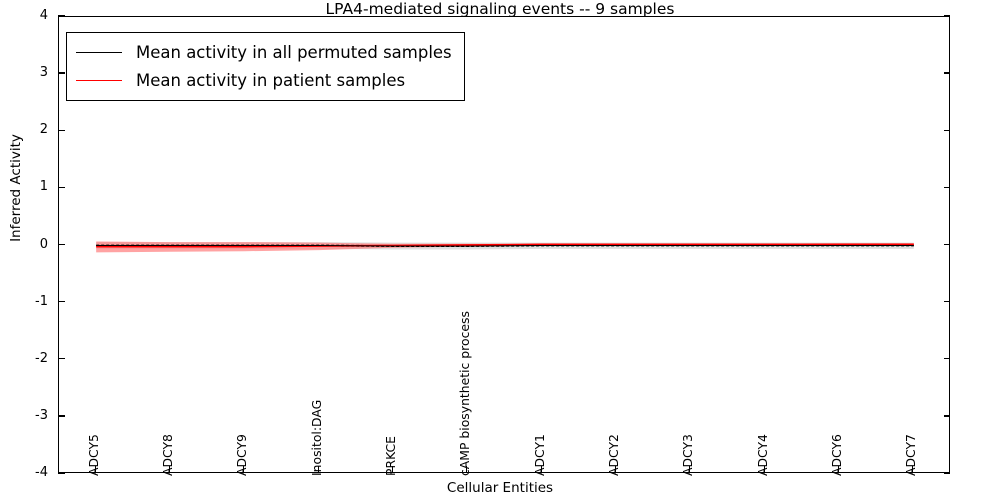 Image resolution: width=1000 pixels, height=500 pixels. What do you see at coordinates (43, 73) in the screenshot?
I see `y-tick-label: 3` at bounding box center [43, 73].